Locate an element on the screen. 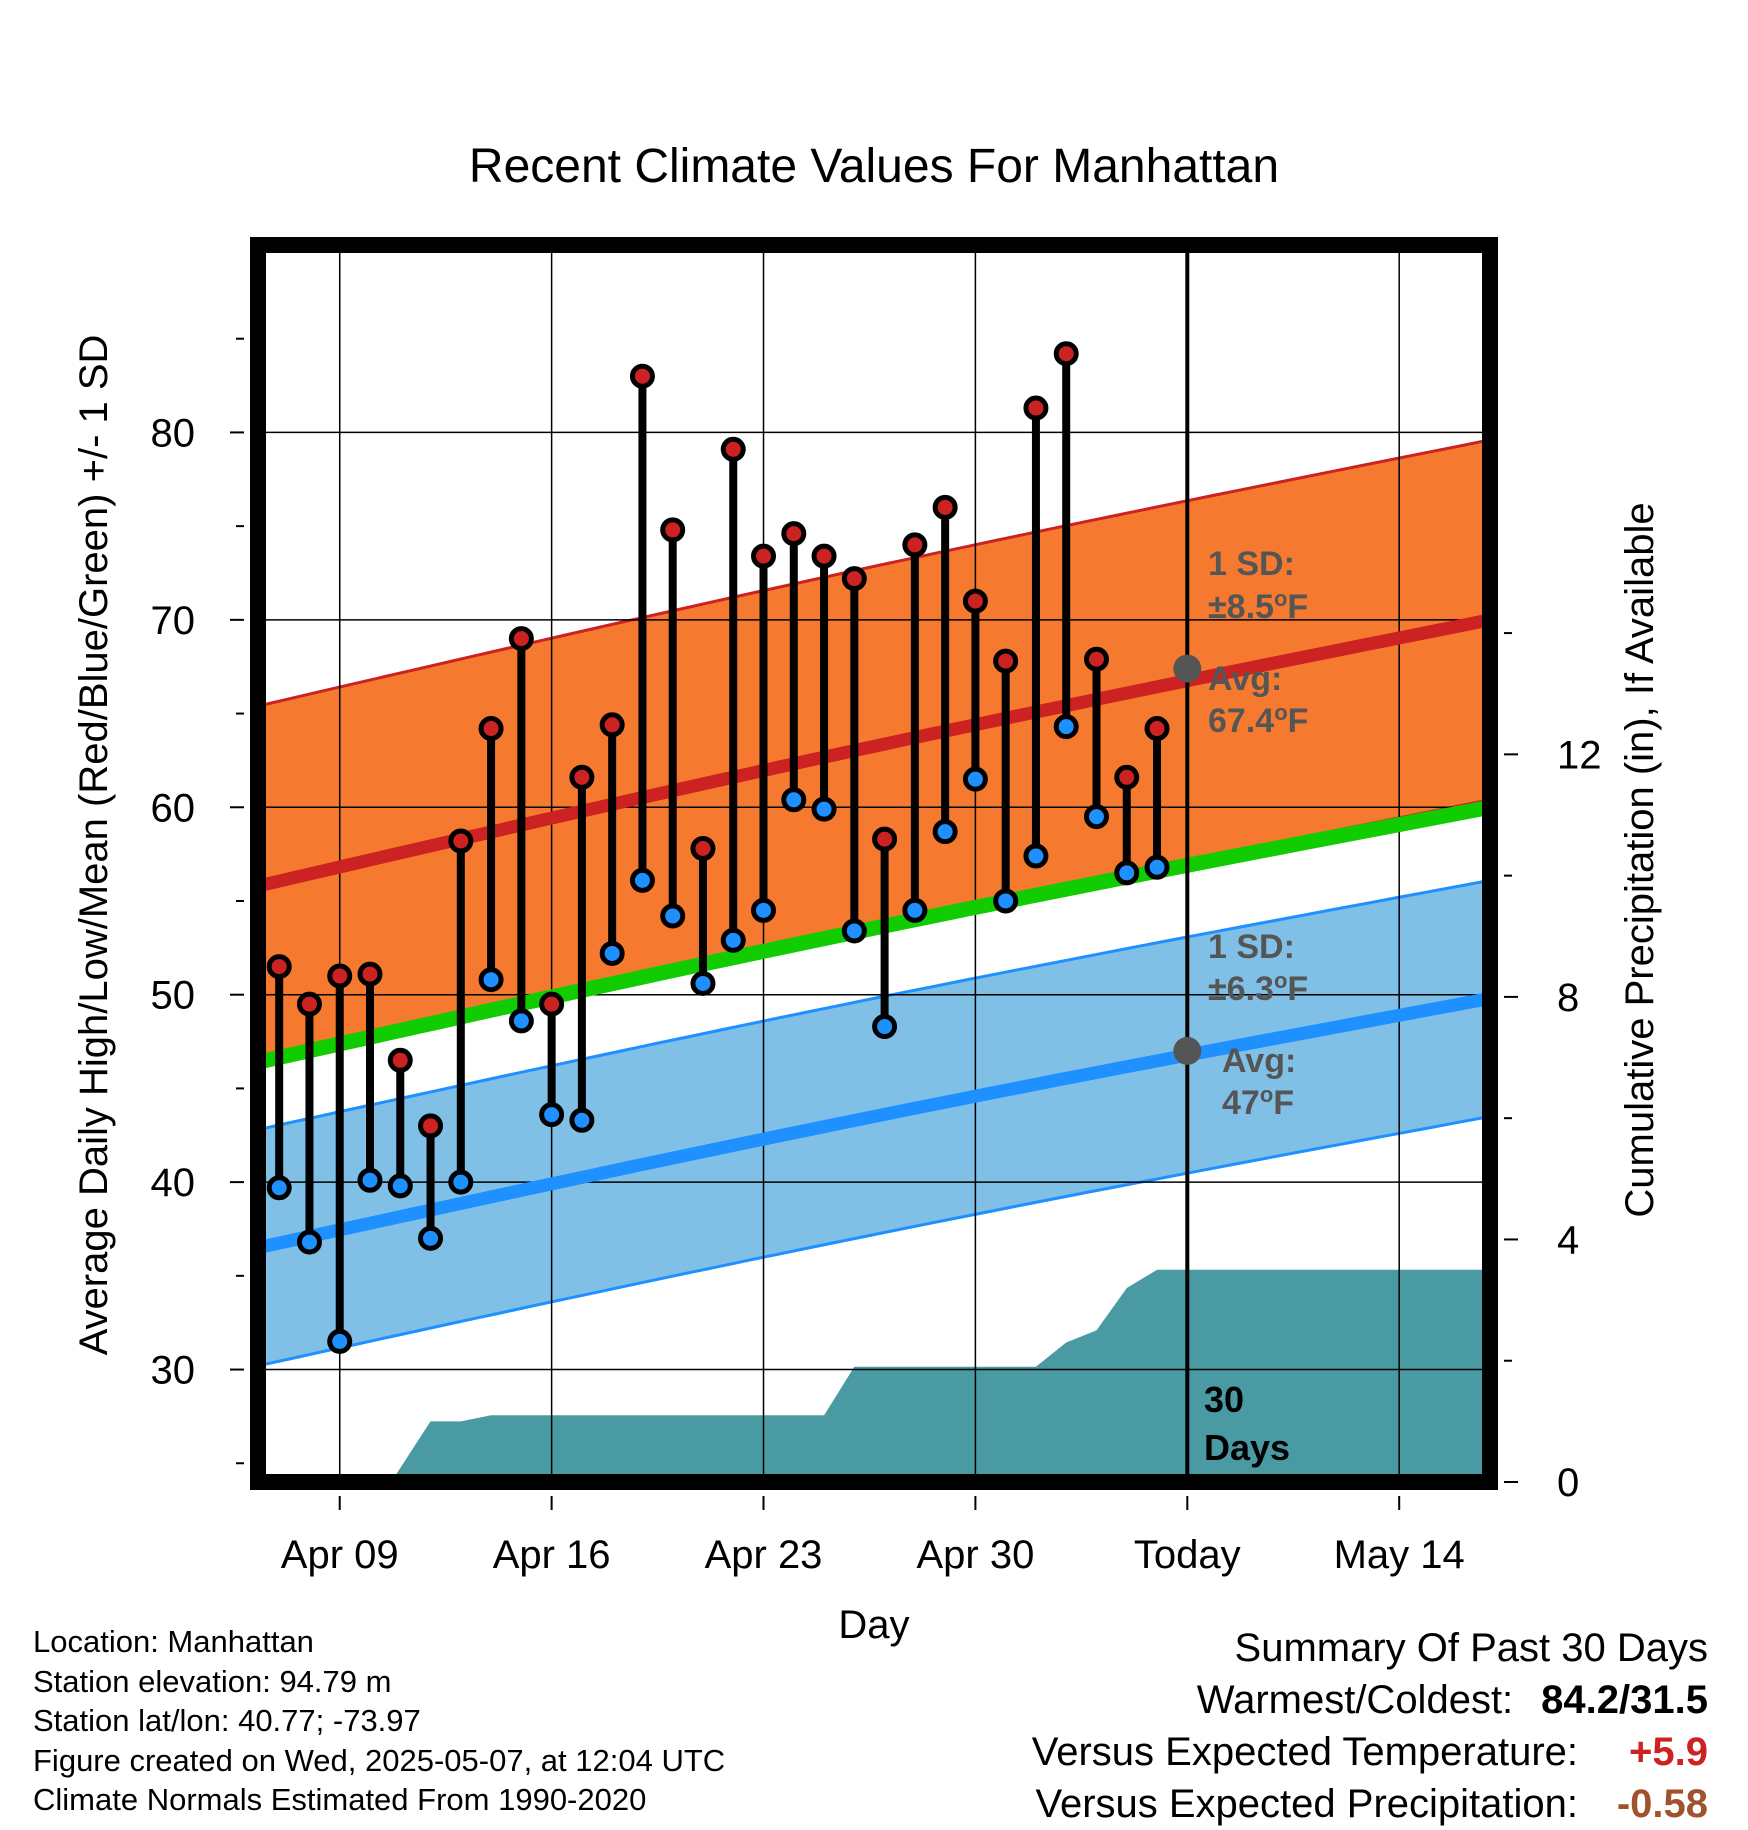 This screenshot has width=1748, height=1830. precip-area is located at coordinates (874, 1375).